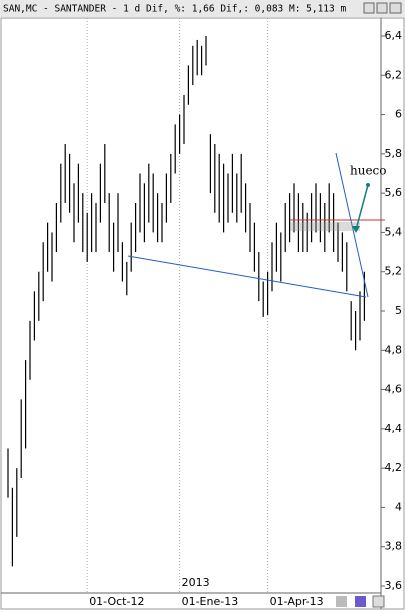 This screenshot has width=405, height=614. Describe the element at coordinates (341, 601) in the screenshot. I see `tool-icon` at that location.